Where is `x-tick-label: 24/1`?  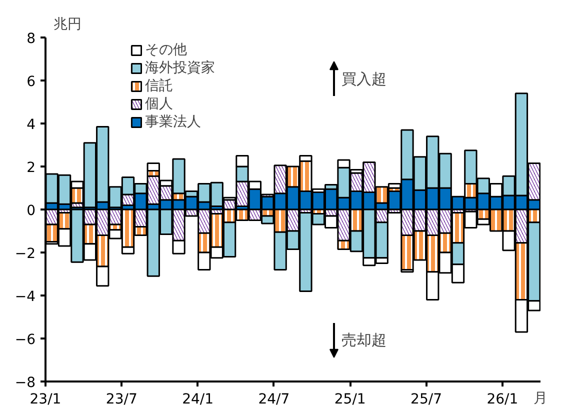
x-tick-label: 24/1 is located at coordinates (198, 400).